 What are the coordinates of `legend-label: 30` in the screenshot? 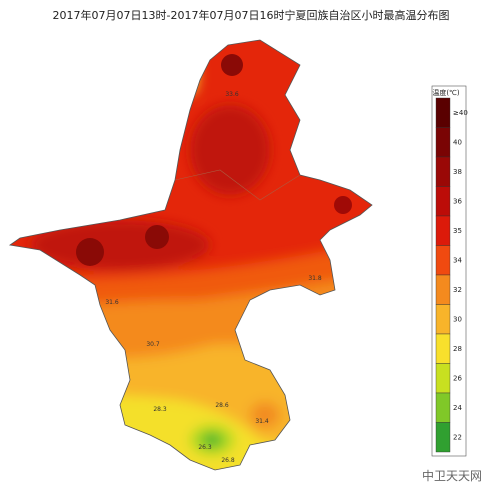 It's located at (457, 319).